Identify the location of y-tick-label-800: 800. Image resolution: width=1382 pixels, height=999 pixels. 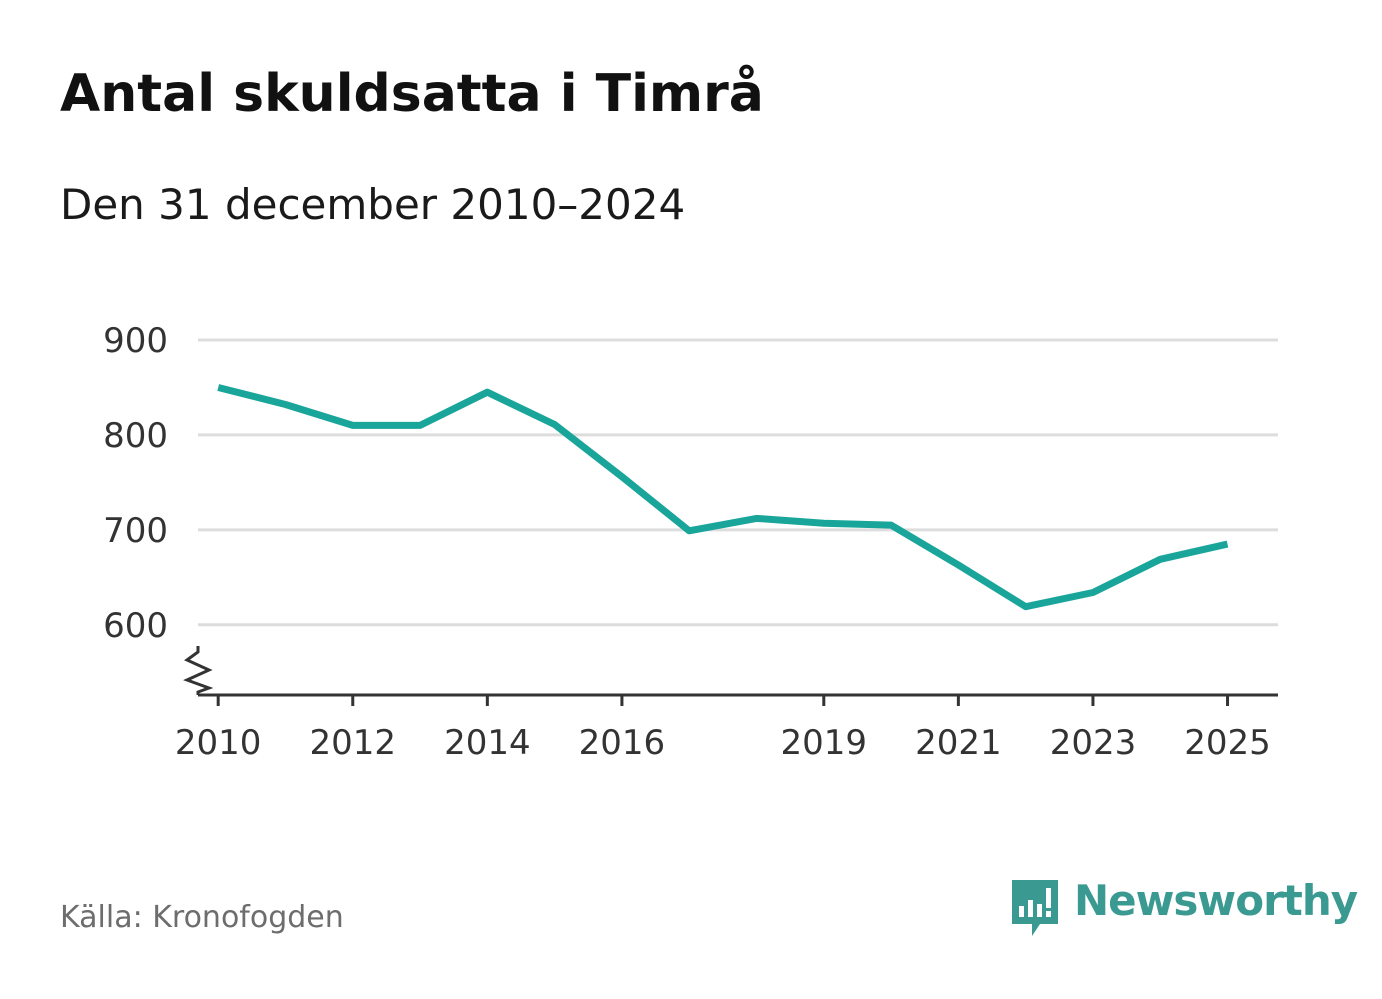
(135, 436).